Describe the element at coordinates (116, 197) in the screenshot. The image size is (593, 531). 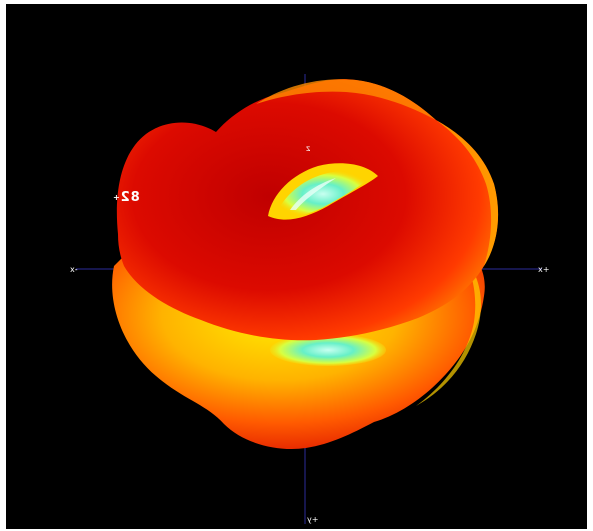
I see `readout-marker: +` at that location.